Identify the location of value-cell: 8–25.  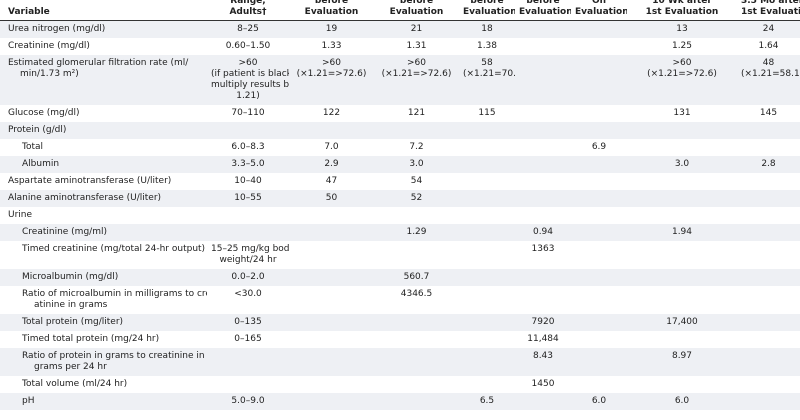
(248, 30).